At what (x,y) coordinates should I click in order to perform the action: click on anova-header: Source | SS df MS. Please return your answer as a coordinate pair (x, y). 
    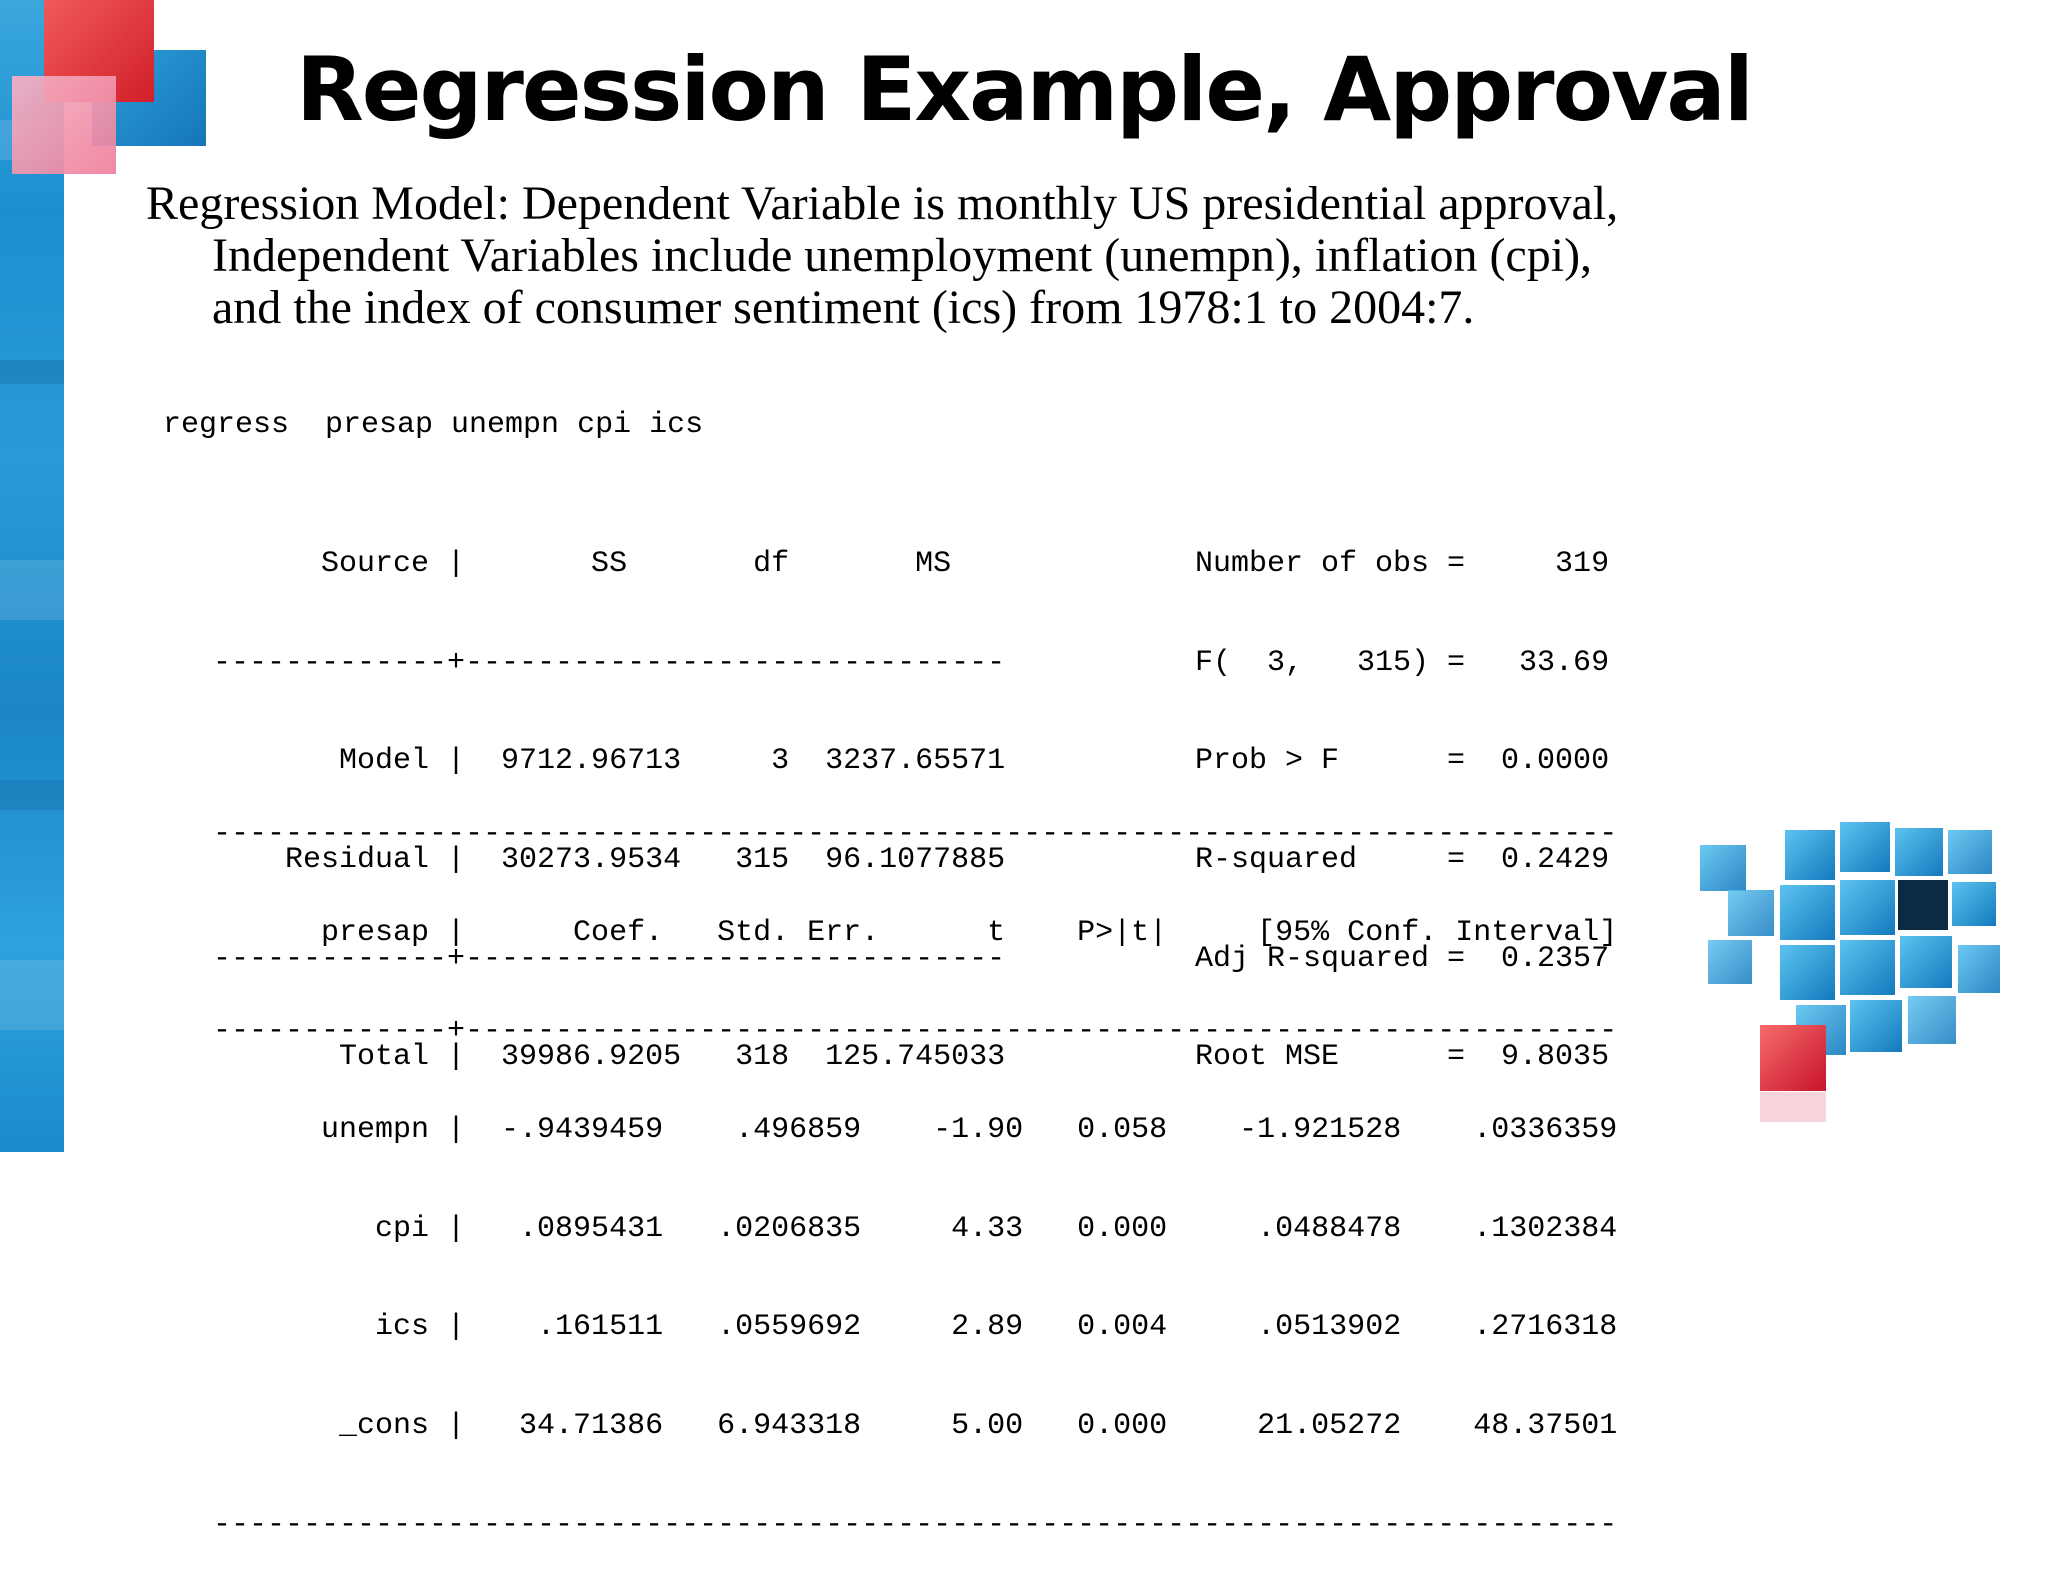
    Looking at the image, I should click on (582, 564).